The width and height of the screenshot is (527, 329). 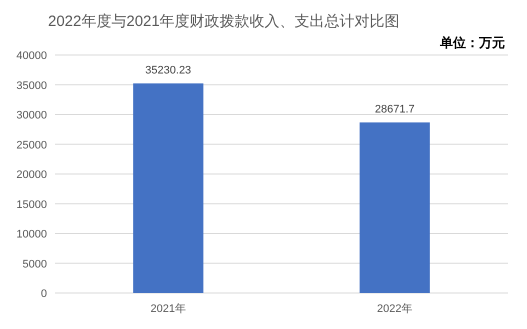 What do you see at coordinates (31, 145) in the screenshot?
I see `y-tick-label: 25000` at bounding box center [31, 145].